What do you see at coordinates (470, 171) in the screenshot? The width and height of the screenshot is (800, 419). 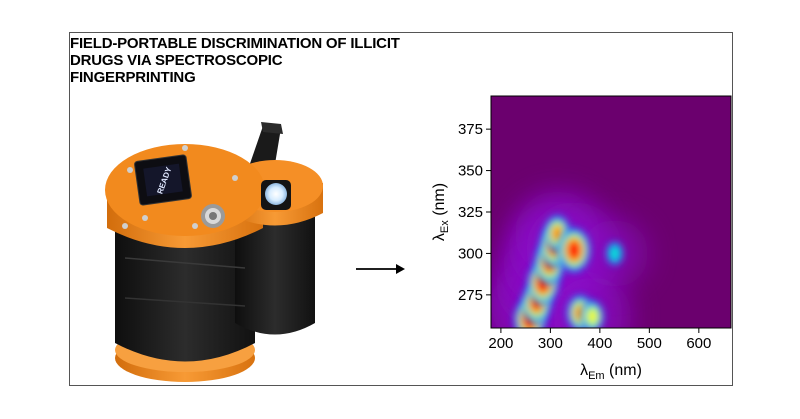 I see `y-tick-label-3: 350` at bounding box center [470, 171].